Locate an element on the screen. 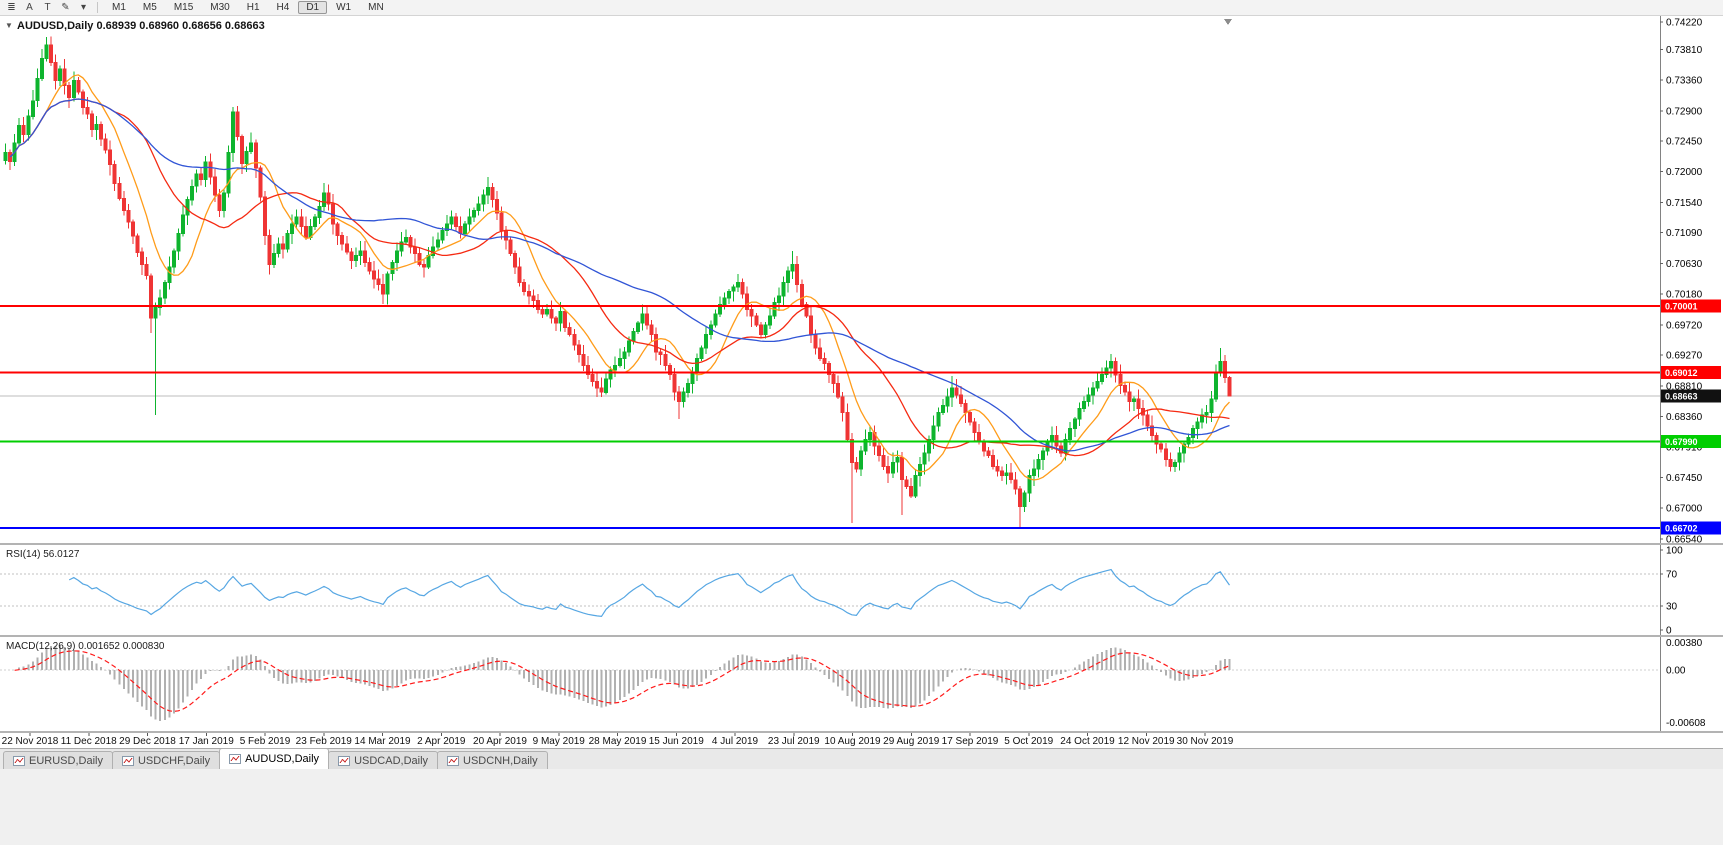 This screenshot has height=845, width=1723. level-price-badge-label: 0.67990 is located at coordinates (1681, 442).